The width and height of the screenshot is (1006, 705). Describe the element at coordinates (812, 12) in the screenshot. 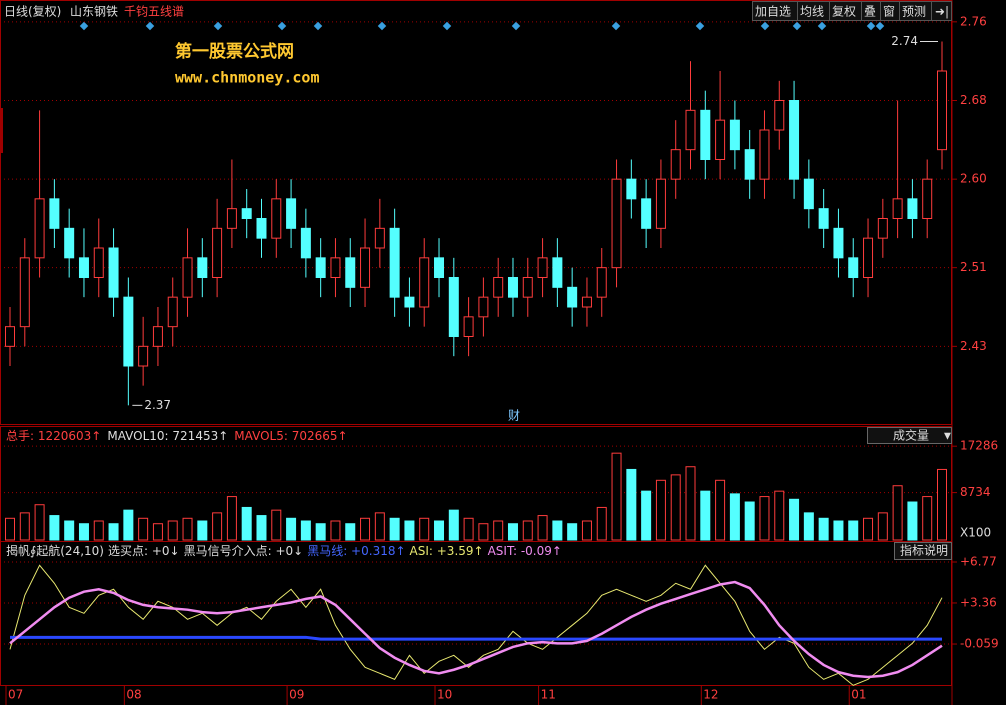

I see `toolbar-button-label: 均线` at that location.